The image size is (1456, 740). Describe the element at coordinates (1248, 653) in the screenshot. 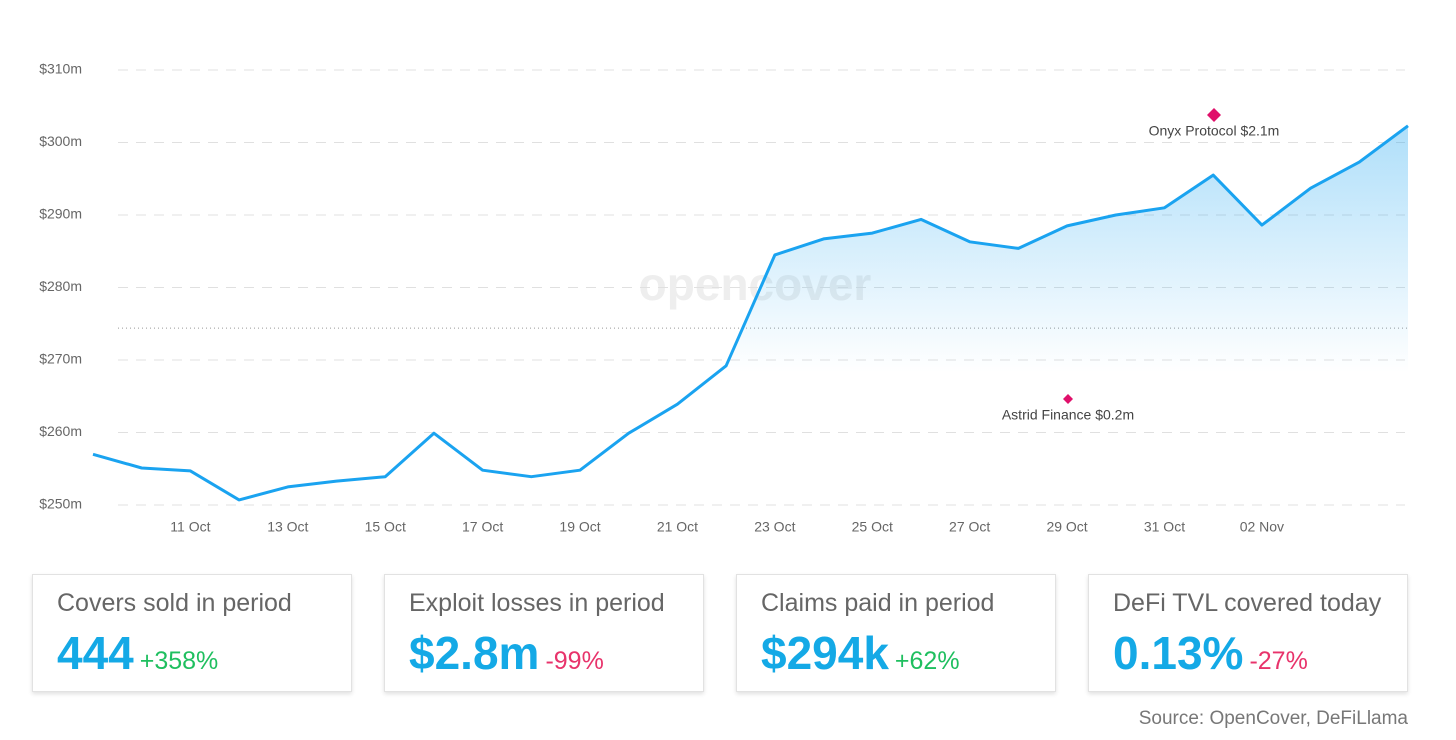

I see `card-value-row: 0.13% -27%` at that location.